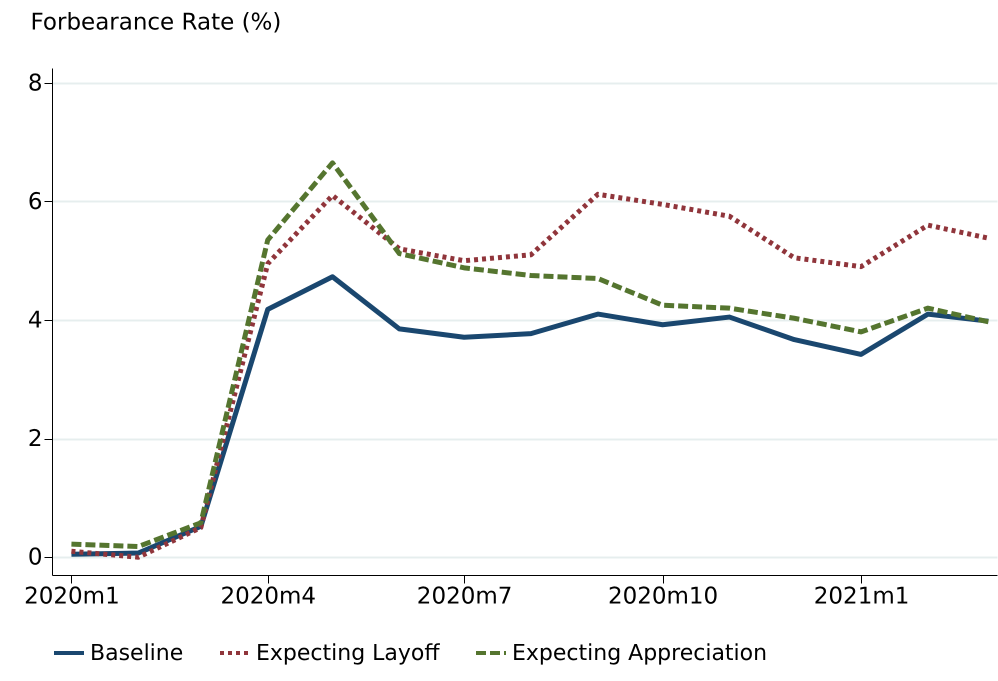 The height and width of the screenshot is (681, 998). Describe the element at coordinates (464, 597) in the screenshot. I see `x-tick-label: 2020m7` at that location.